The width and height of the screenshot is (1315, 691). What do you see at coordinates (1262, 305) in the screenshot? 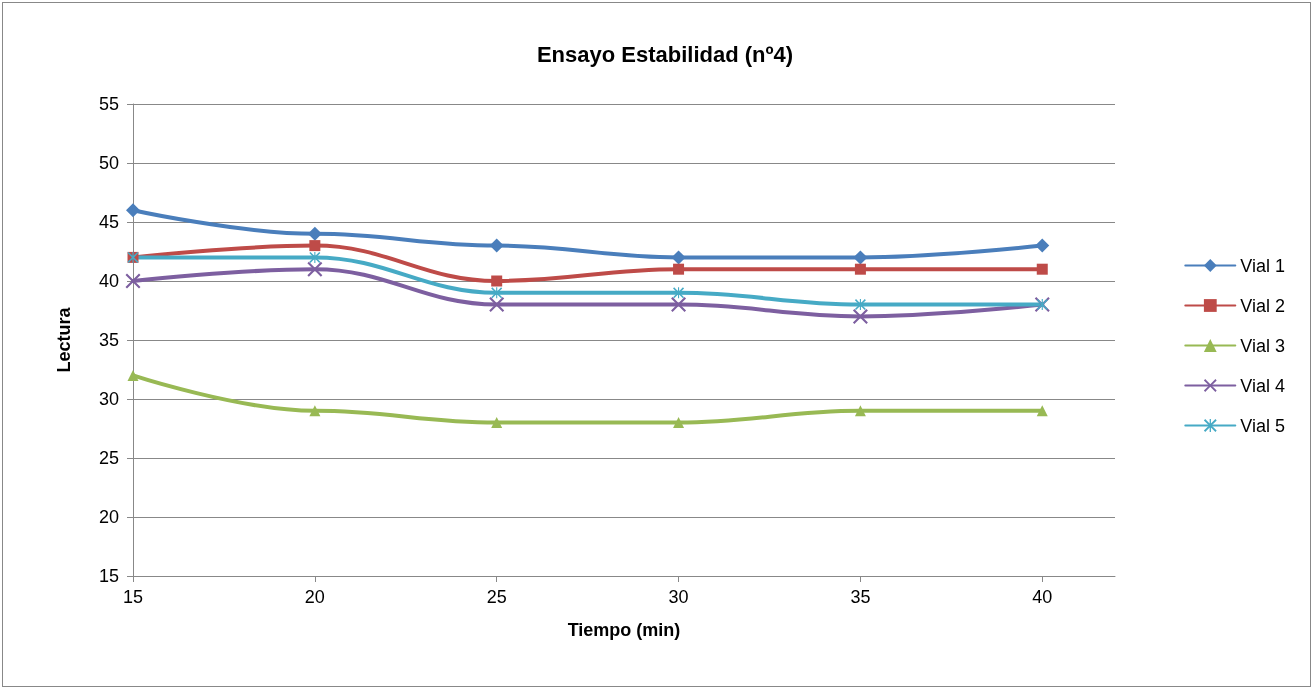
I see `legend-label: Vial 2` at bounding box center [1262, 305].